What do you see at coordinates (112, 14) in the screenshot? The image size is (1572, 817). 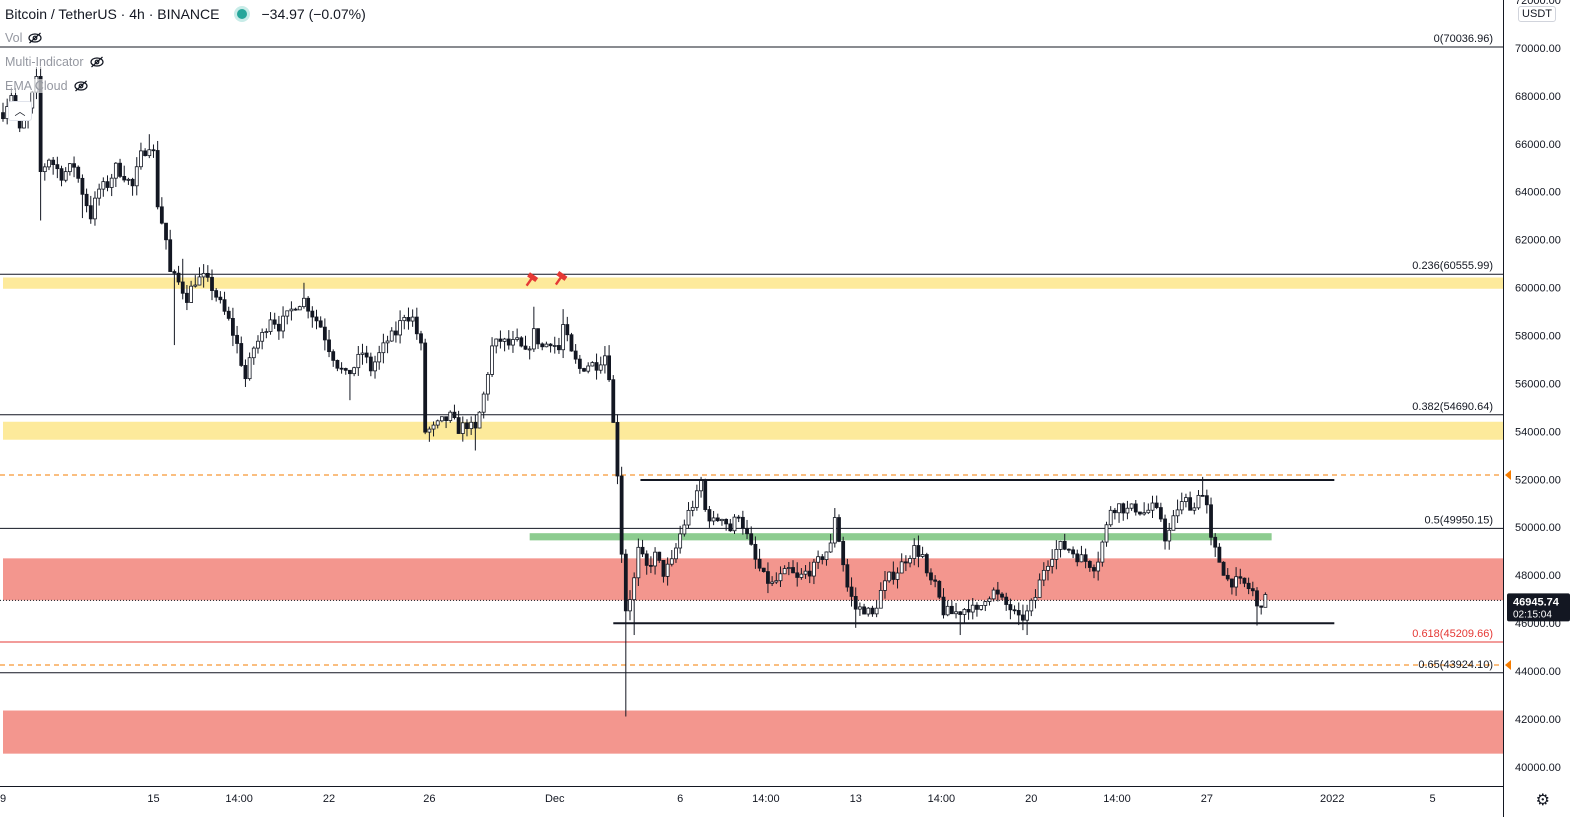 I see `symbol-title: Bitcoin / TetherUS · 4h · BINANCE` at bounding box center [112, 14].